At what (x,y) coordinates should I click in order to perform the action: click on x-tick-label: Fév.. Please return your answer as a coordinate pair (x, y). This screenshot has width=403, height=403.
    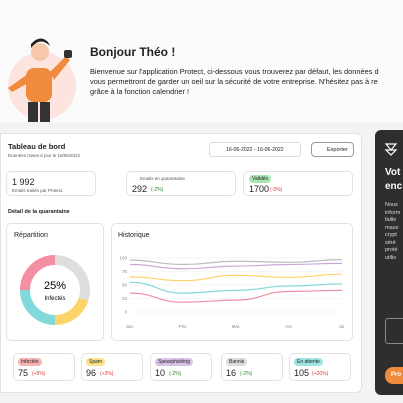
    Looking at the image, I should click on (183, 326).